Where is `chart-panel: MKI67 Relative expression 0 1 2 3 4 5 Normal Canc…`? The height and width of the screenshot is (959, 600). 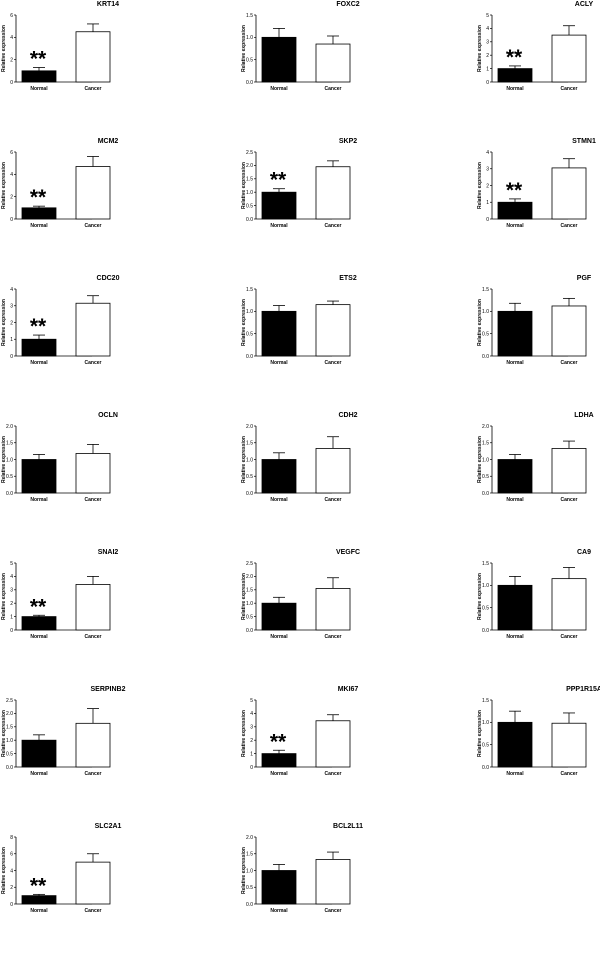 chart-panel: MKI67 Relative expression 0 1 2 3 4 5 Normal Canc… is located at coordinates (340, 753).